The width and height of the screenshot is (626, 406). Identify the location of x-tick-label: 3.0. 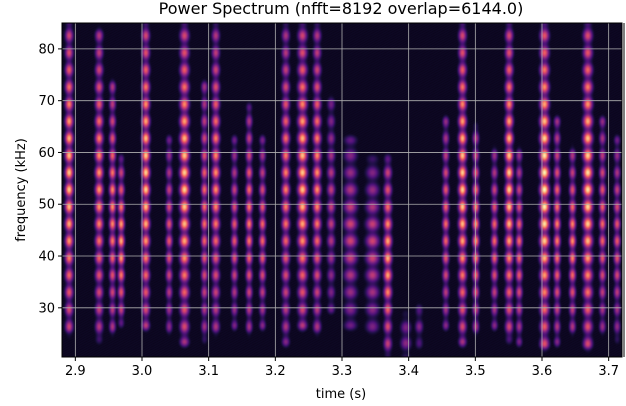
(142, 371).